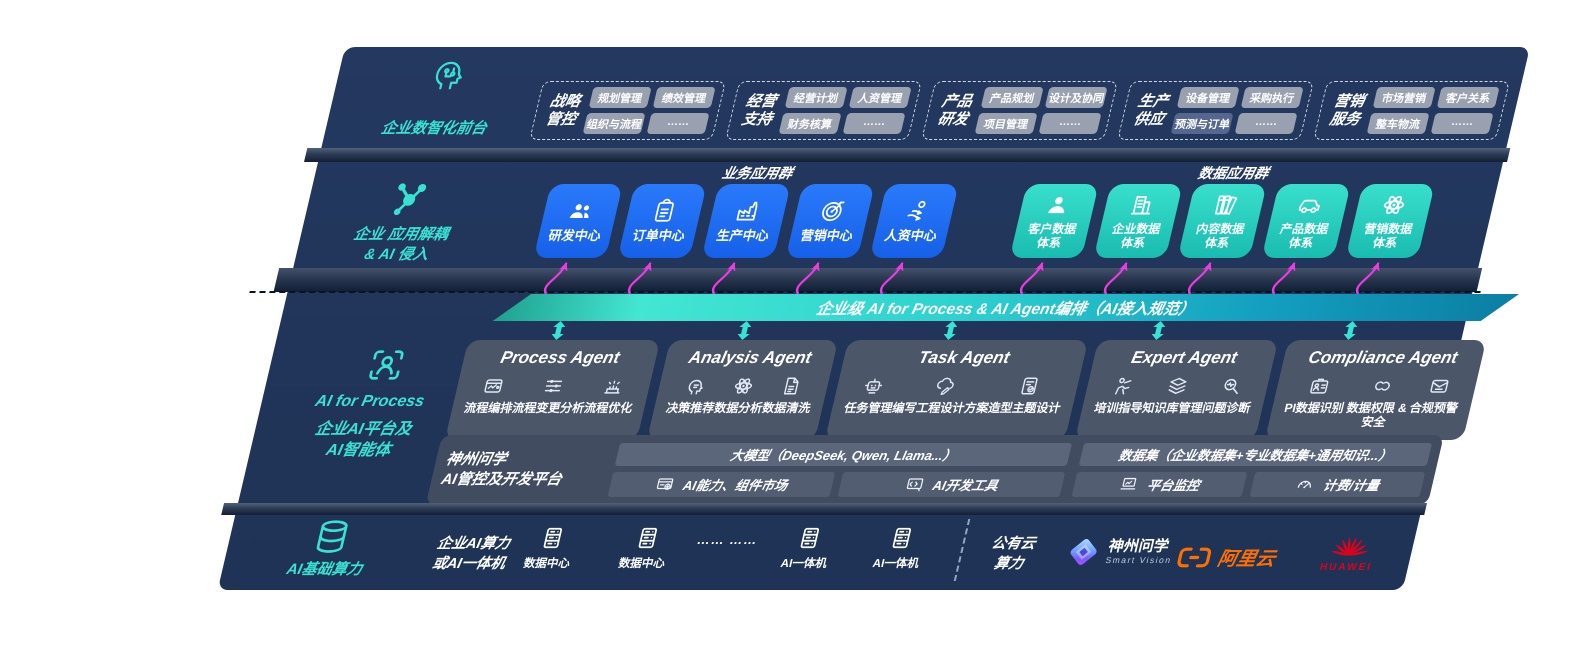 This screenshot has height=647, width=1572. Describe the element at coordinates (1347, 110) in the screenshot. I see `group-title: 营销服务` at that location.